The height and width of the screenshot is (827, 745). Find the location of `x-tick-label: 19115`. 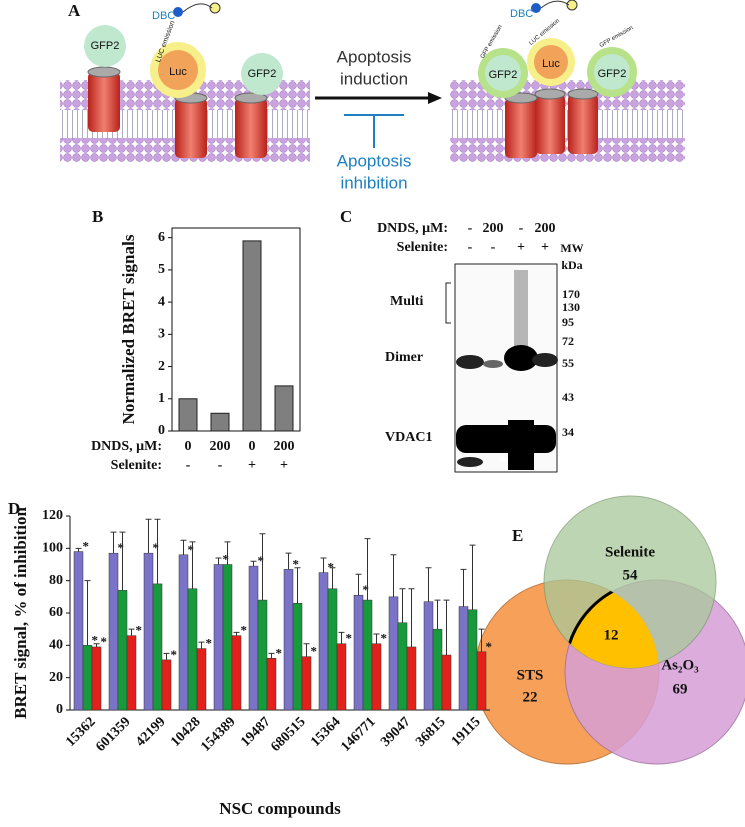

x-tick-label: 19115 is located at coordinates (466, 731).